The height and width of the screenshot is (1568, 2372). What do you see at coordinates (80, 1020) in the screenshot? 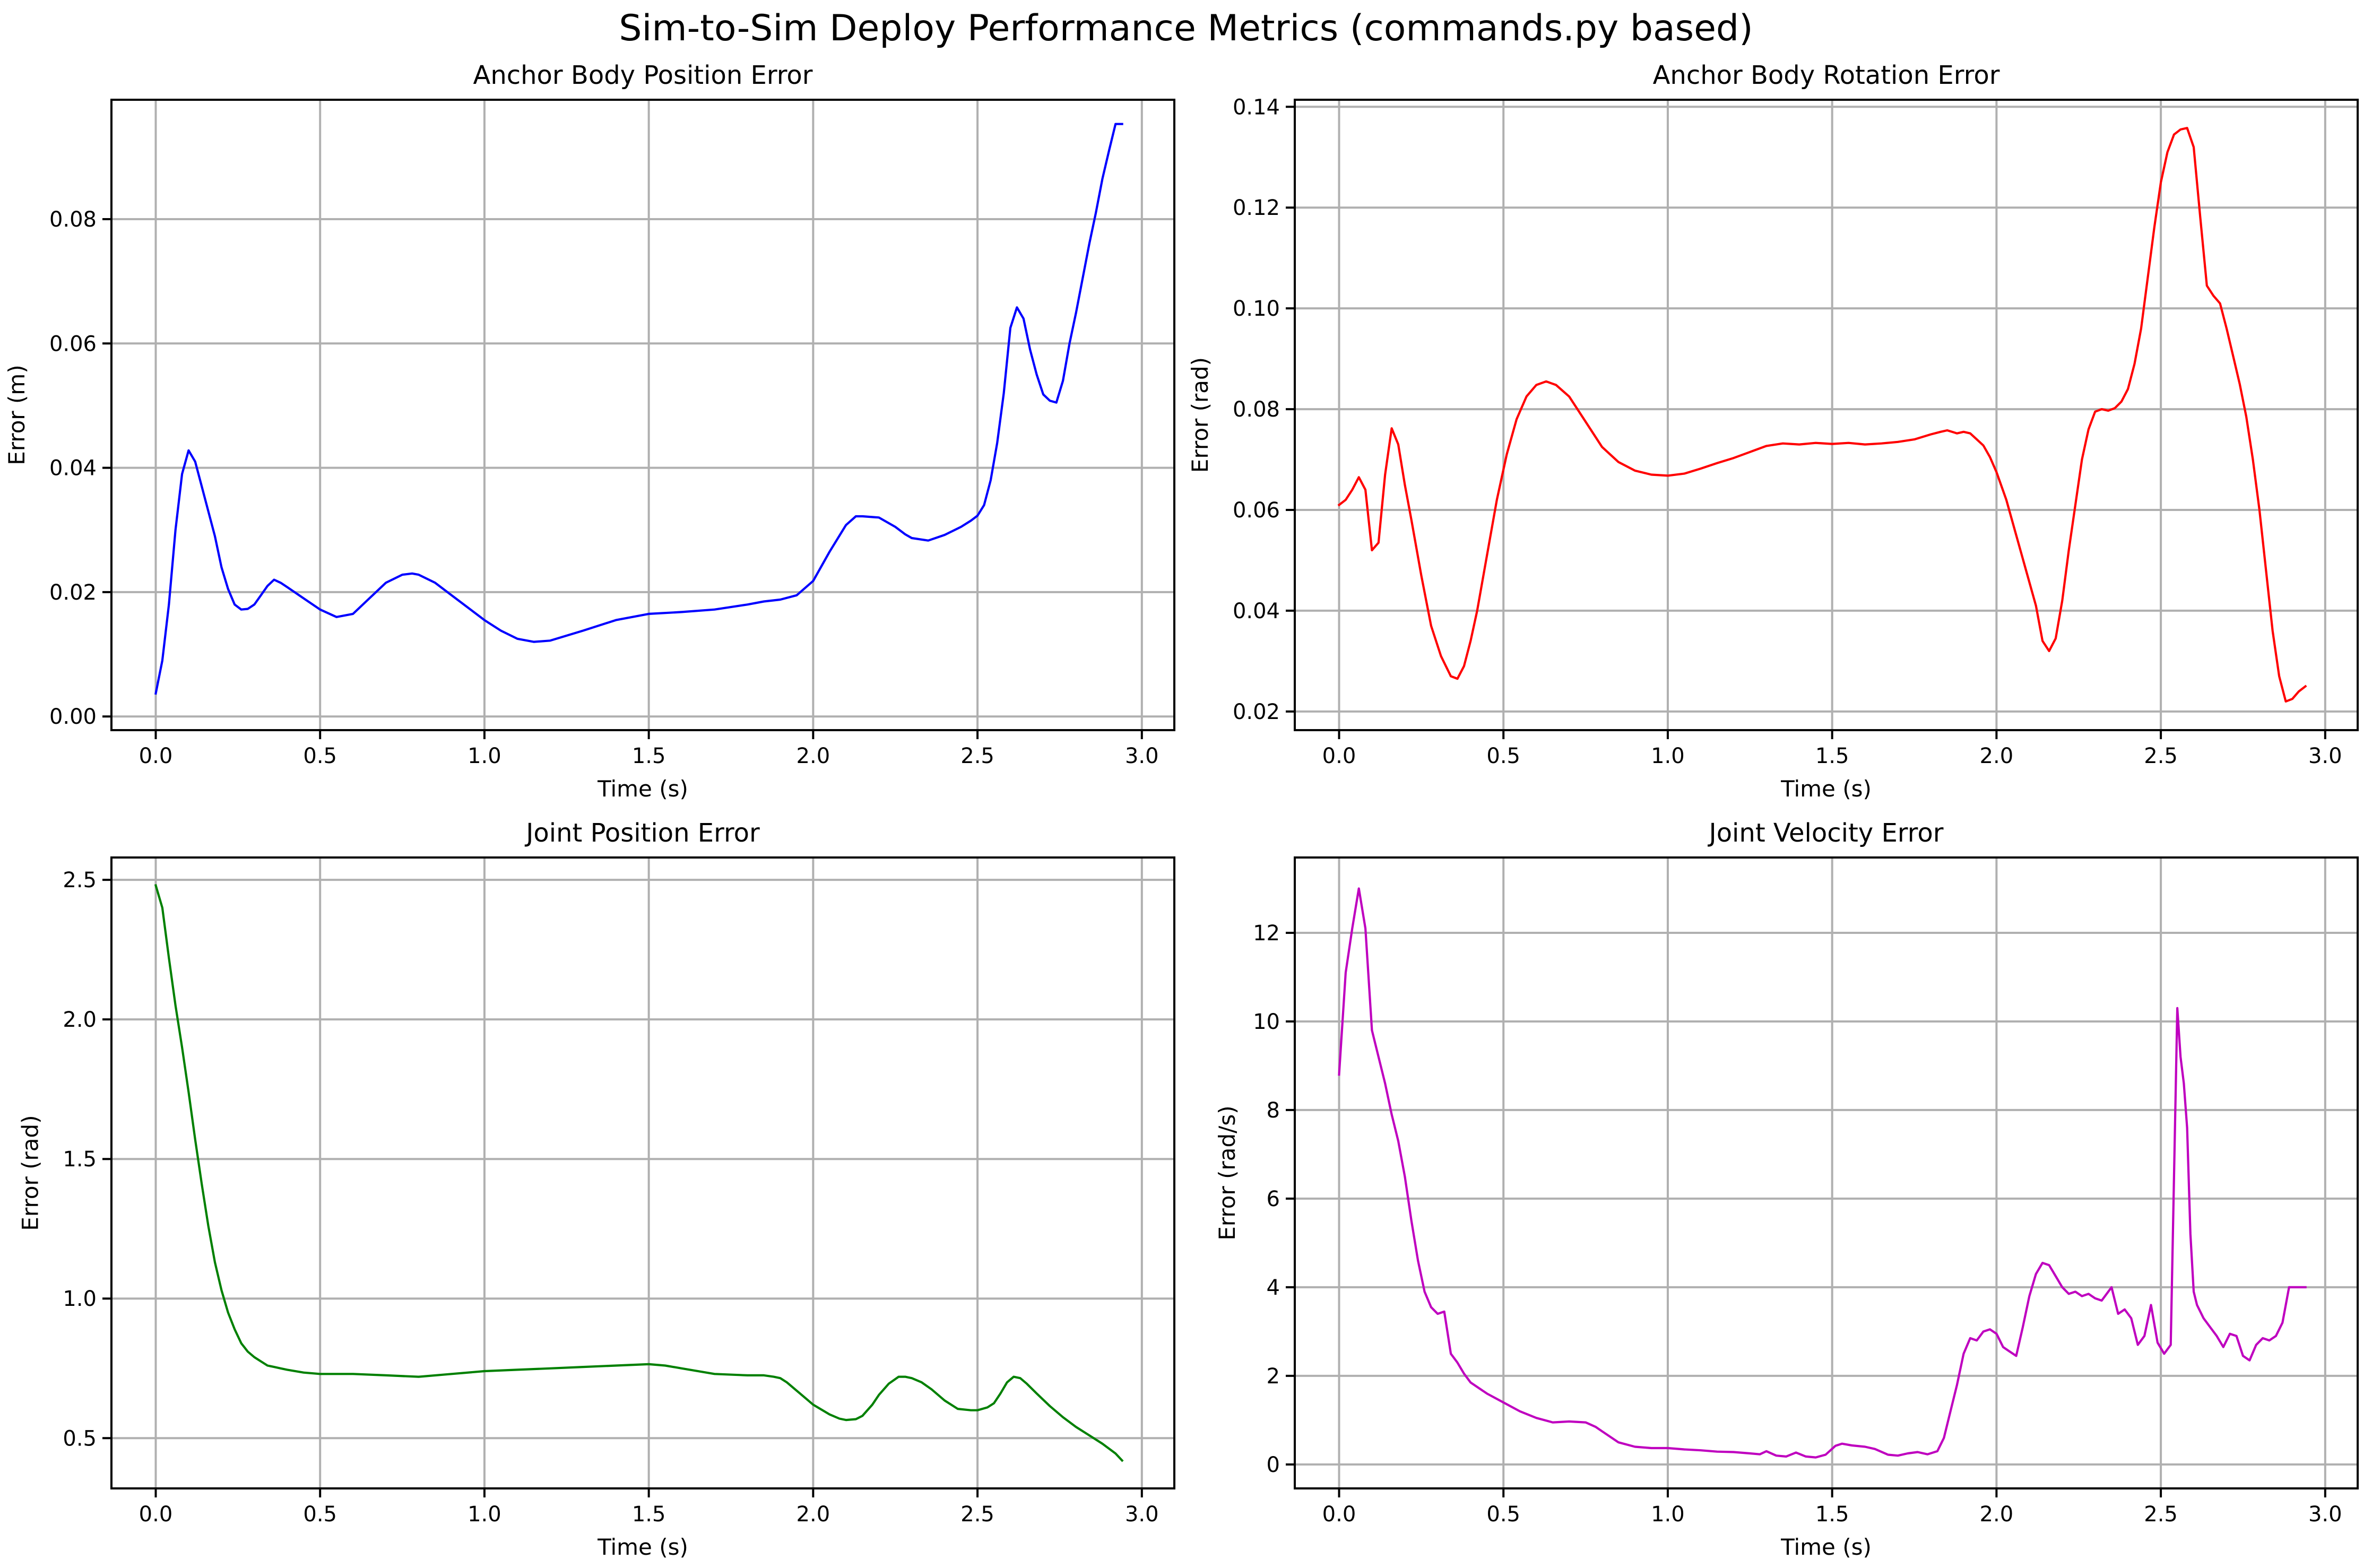
I see `y-tick-label: 2.0` at bounding box center [80, 1020].